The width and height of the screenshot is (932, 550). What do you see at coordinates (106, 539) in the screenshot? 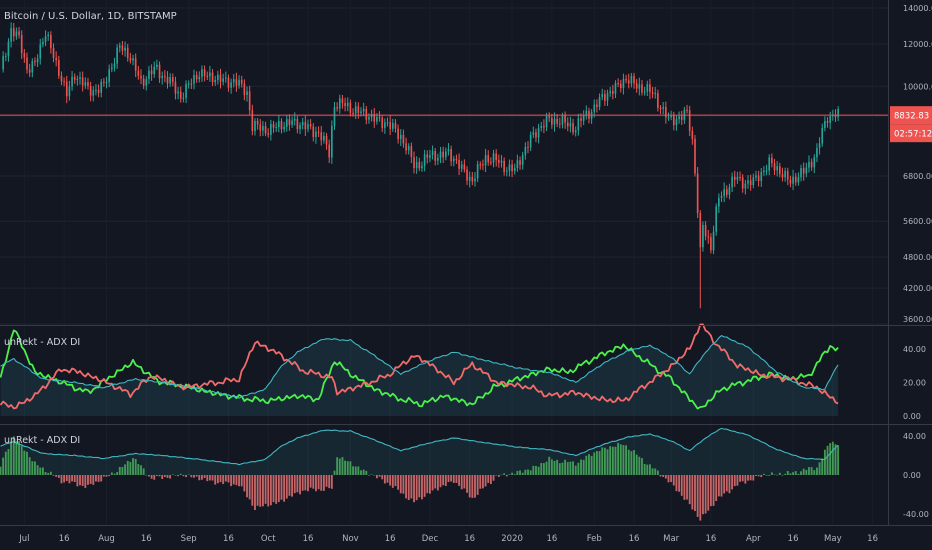
I see `time-tick-label: Aug` at bounding box center [106, 539].